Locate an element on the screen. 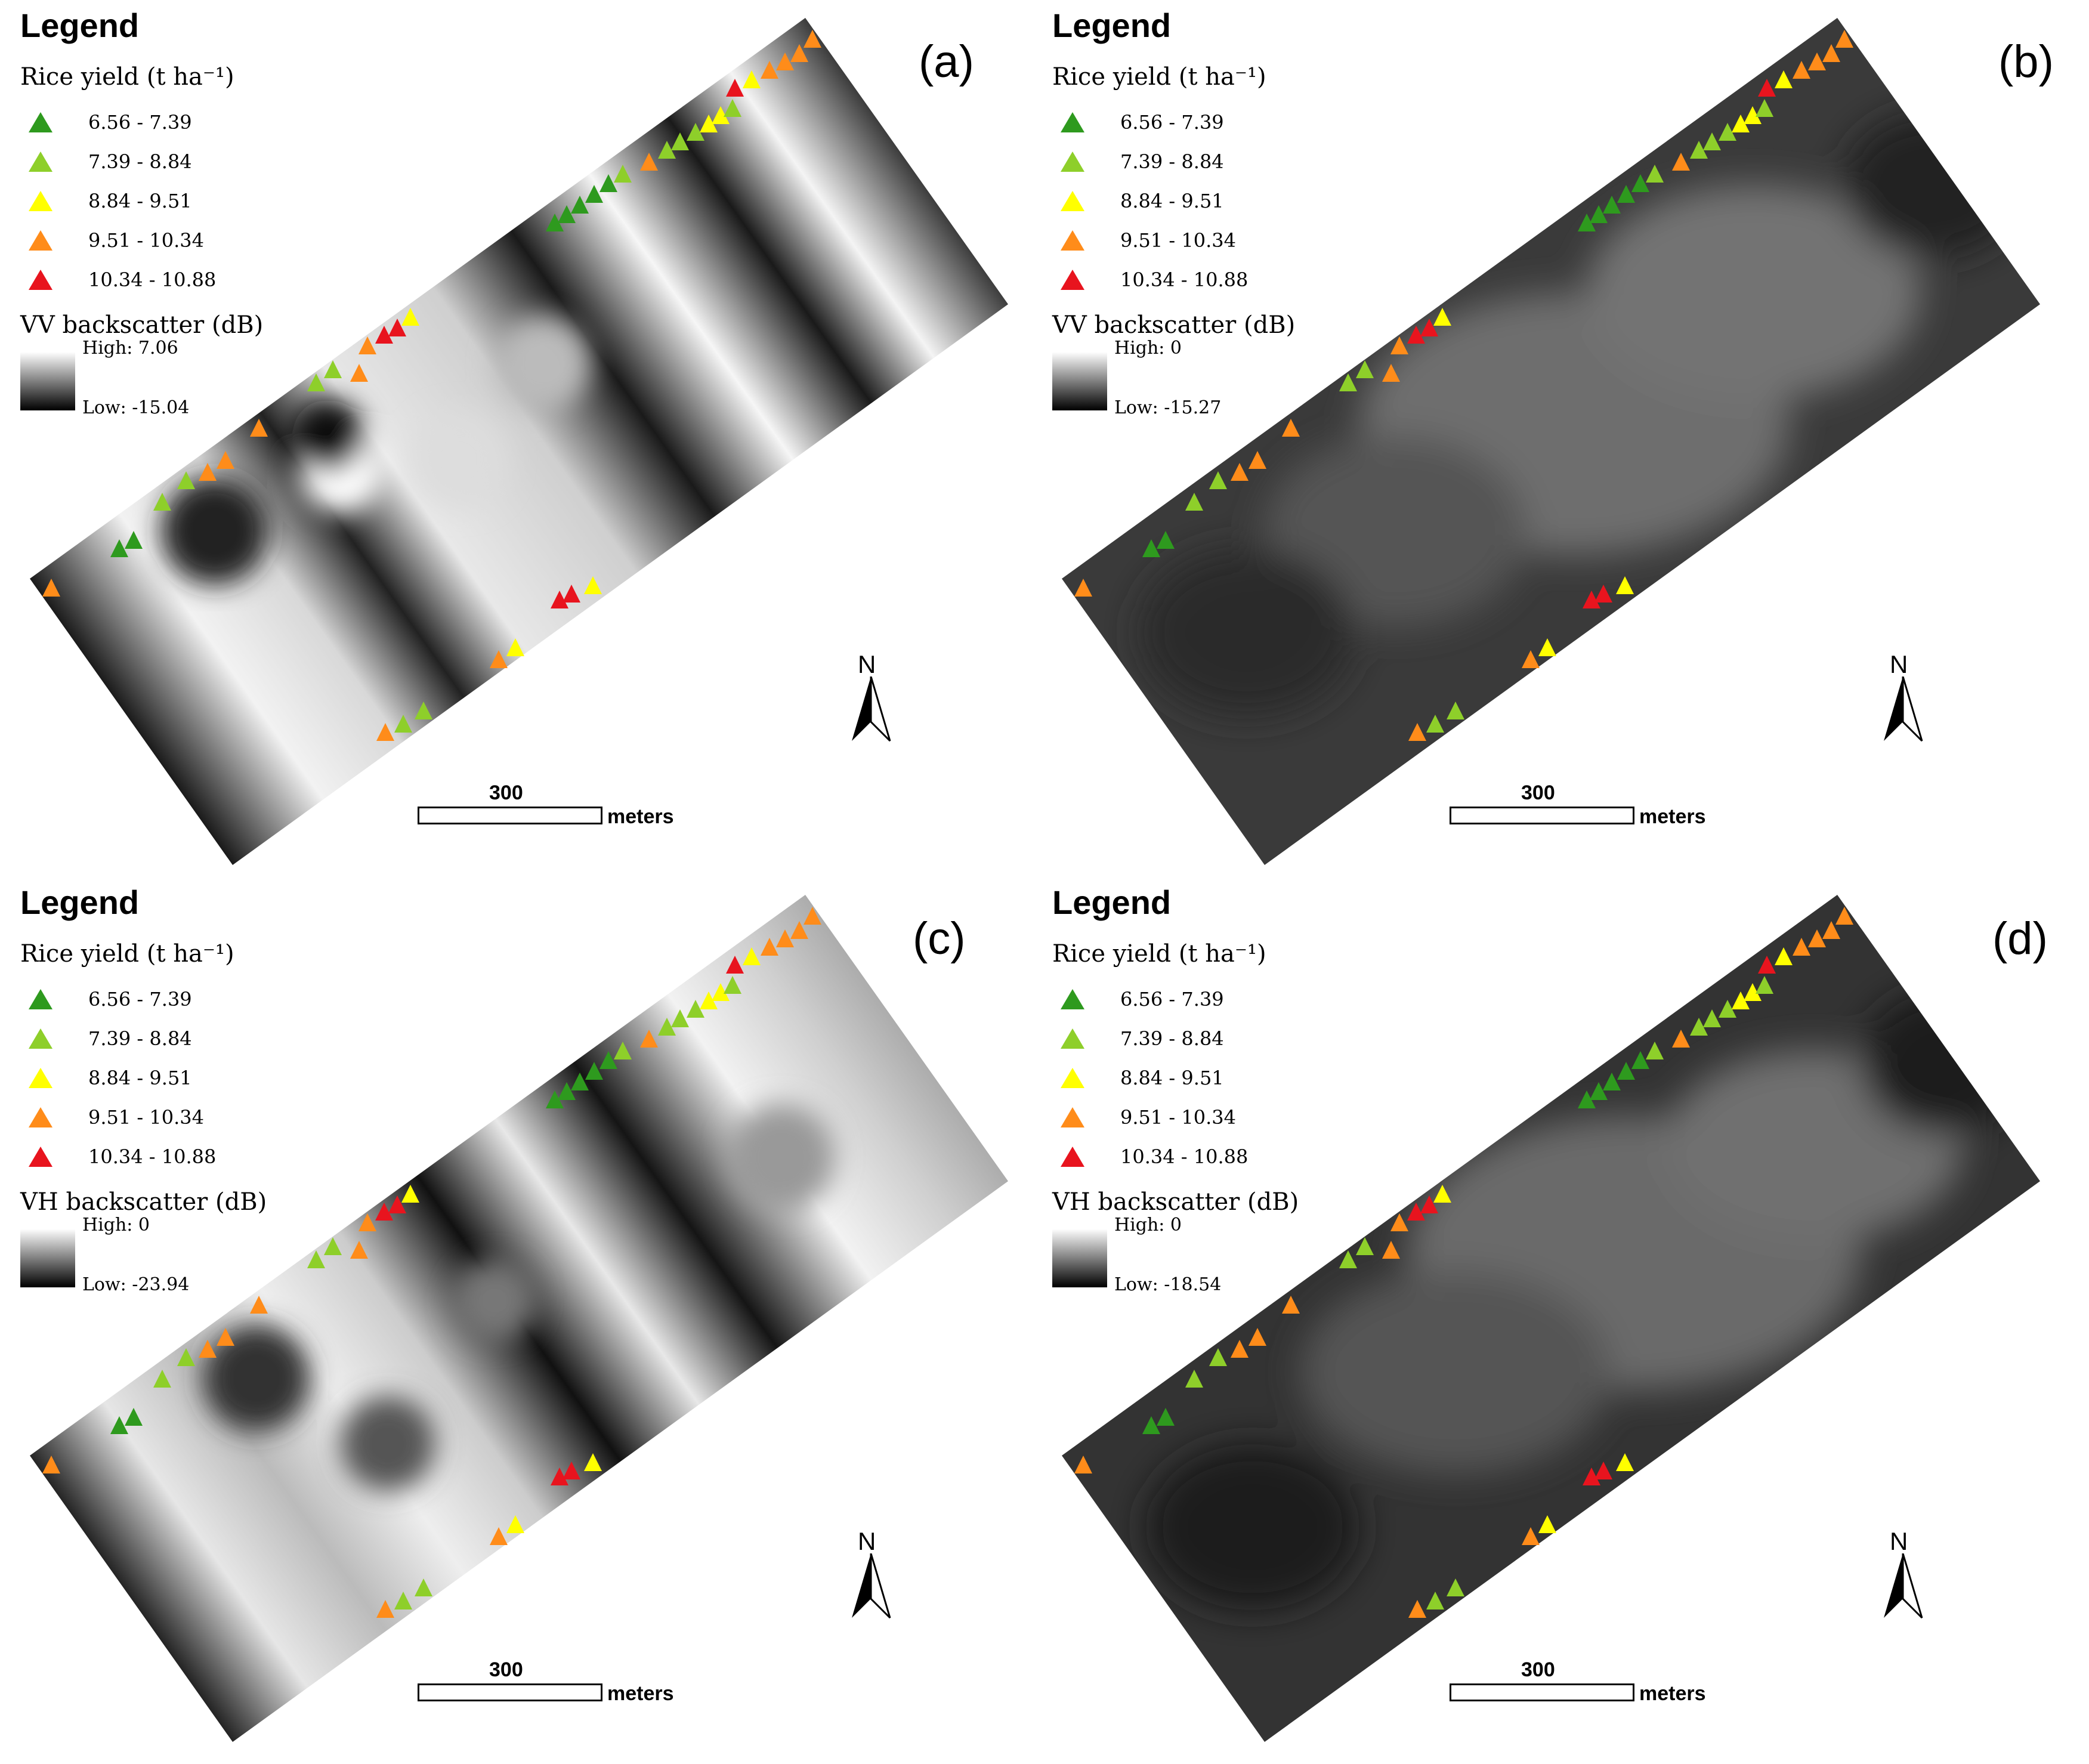  ramp-low-label: Low: -23.94 is located at coordinates (136, 1285).